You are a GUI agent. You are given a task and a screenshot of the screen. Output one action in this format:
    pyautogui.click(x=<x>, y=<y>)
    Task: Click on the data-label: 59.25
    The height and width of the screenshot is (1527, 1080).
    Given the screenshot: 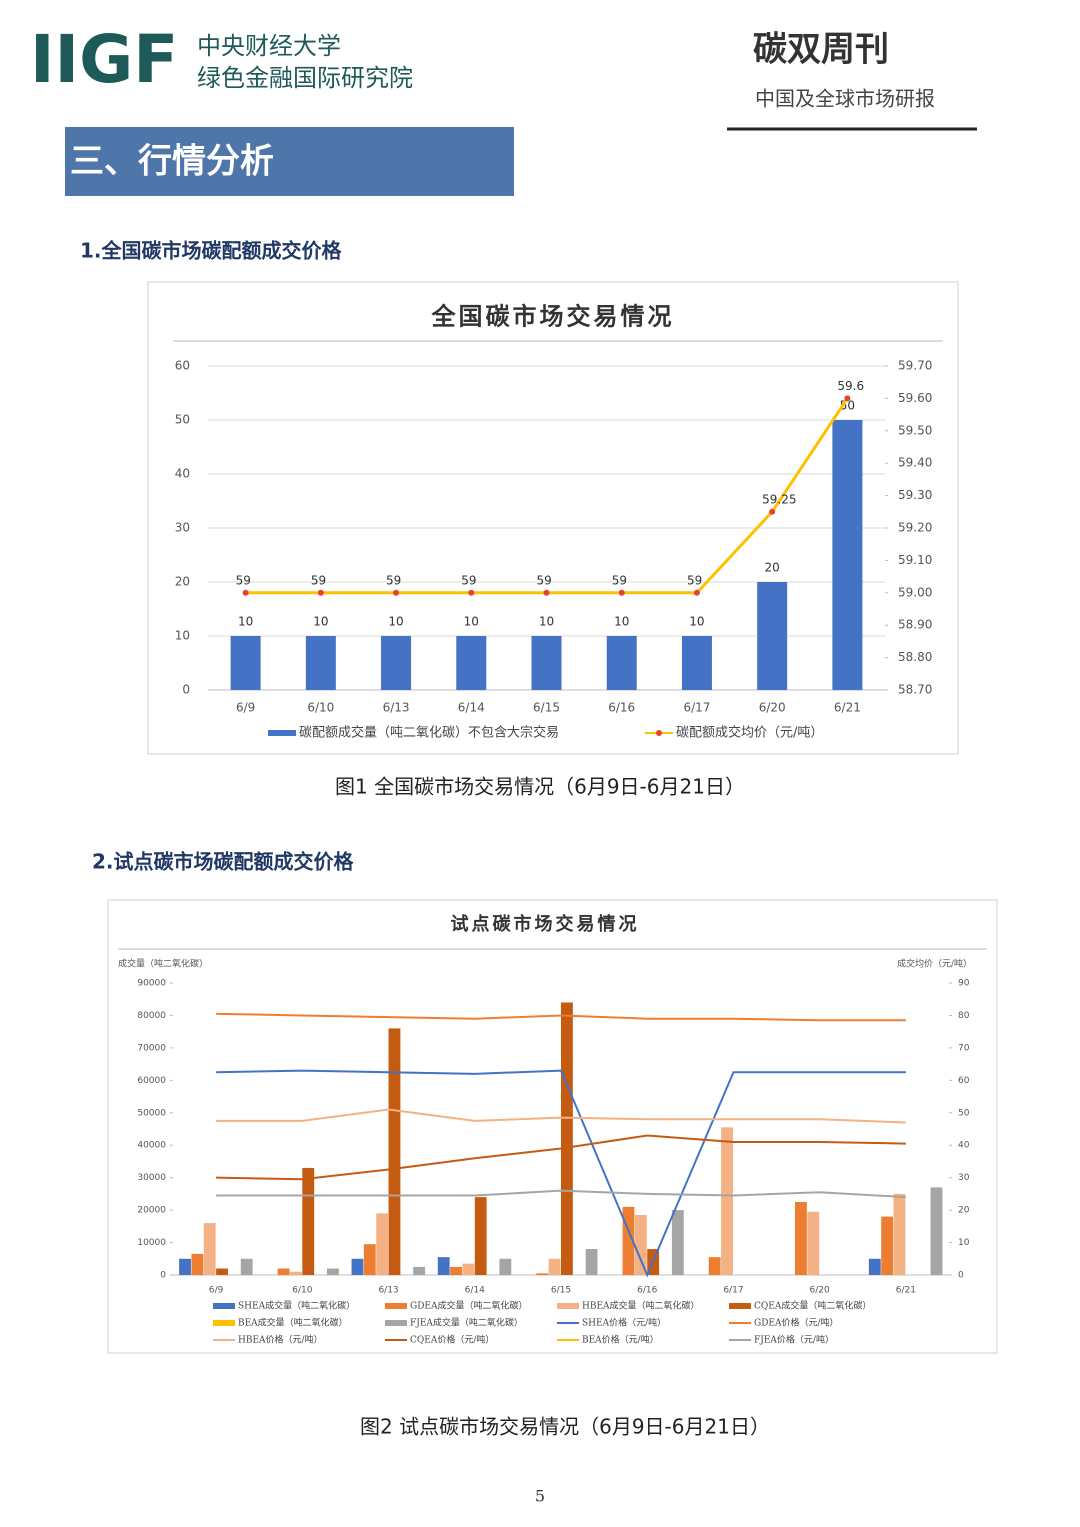 What is the action you would take?
    pyautogui.click(x=779, y=499)
    